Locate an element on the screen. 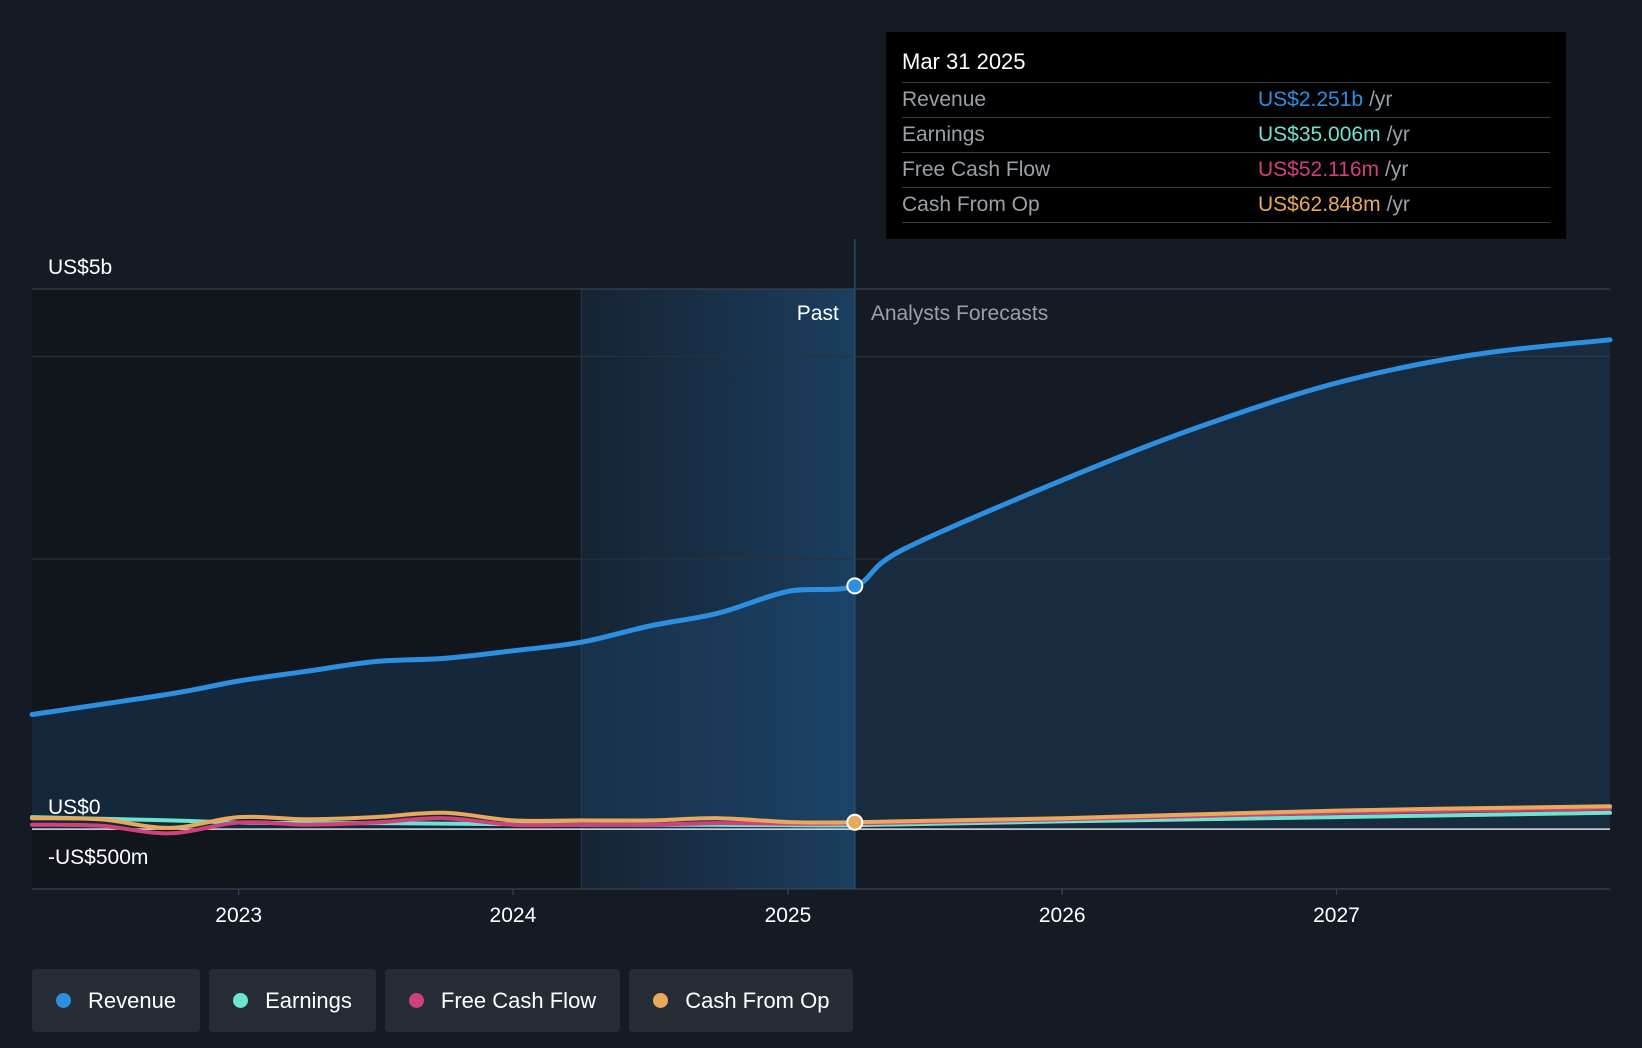  tooltip-label: Earnings is located at coordinates (943, 134).